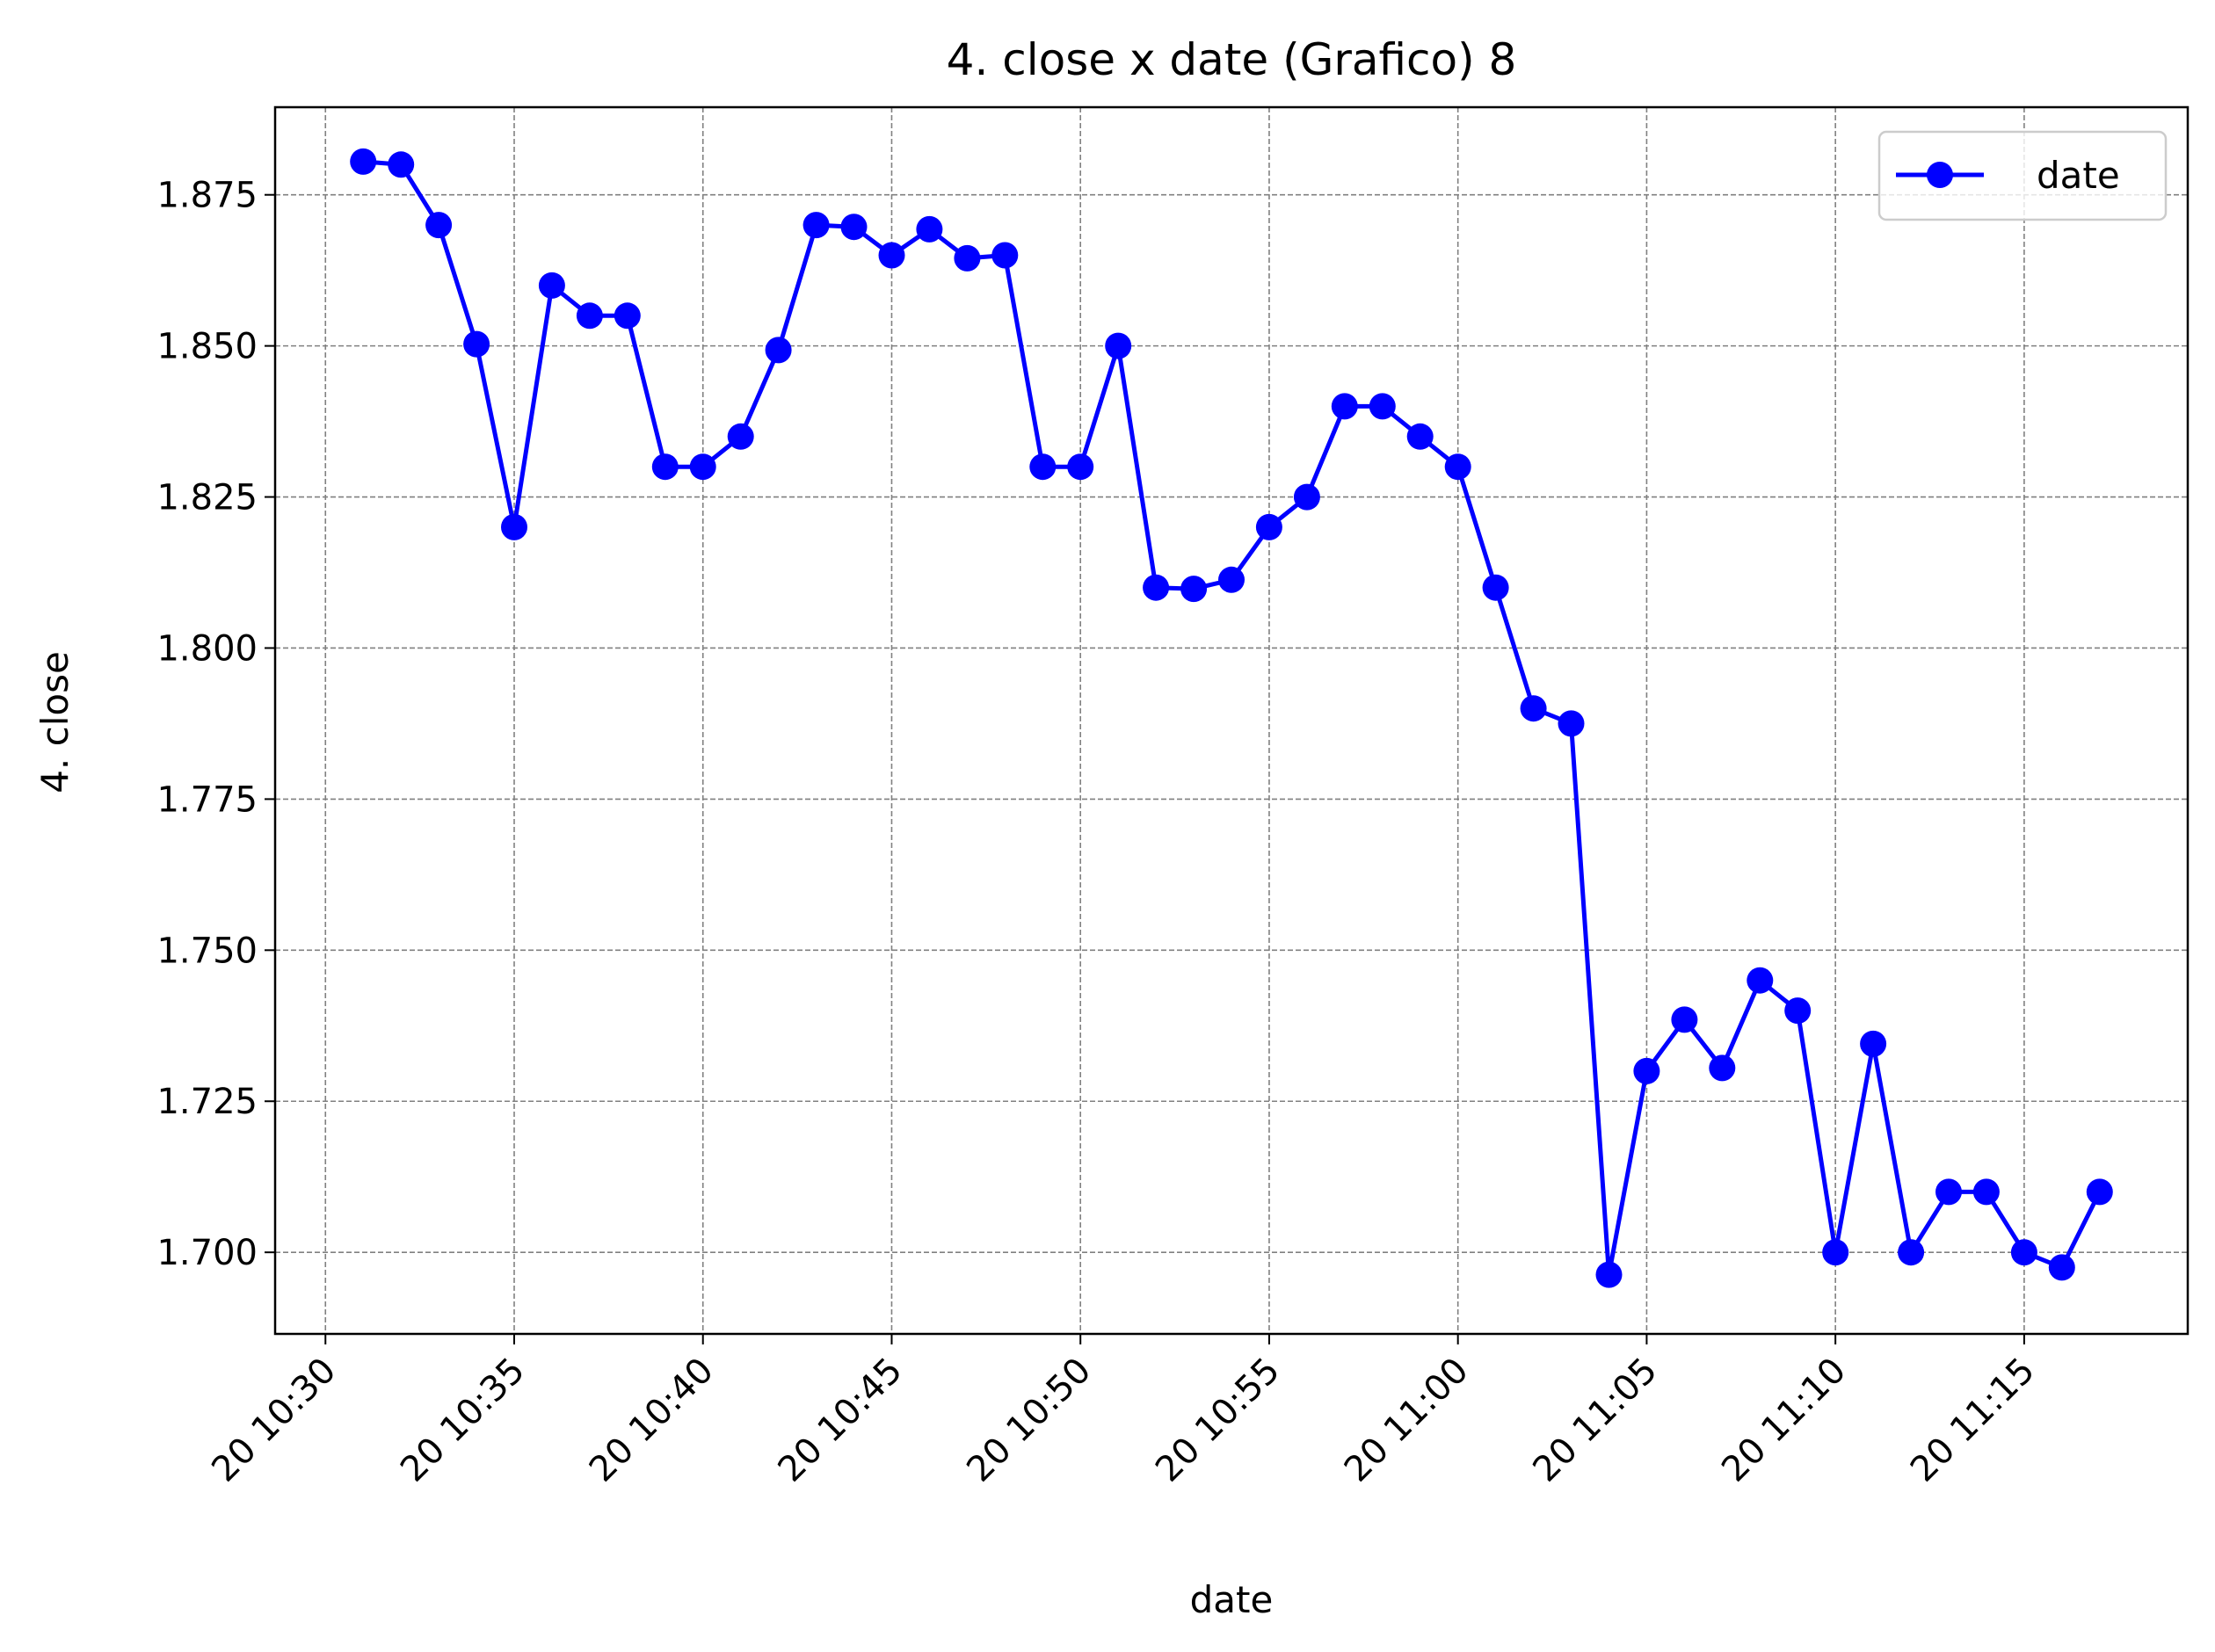  I want to click on y-tick-label: 1.700, so click(207, 1253).